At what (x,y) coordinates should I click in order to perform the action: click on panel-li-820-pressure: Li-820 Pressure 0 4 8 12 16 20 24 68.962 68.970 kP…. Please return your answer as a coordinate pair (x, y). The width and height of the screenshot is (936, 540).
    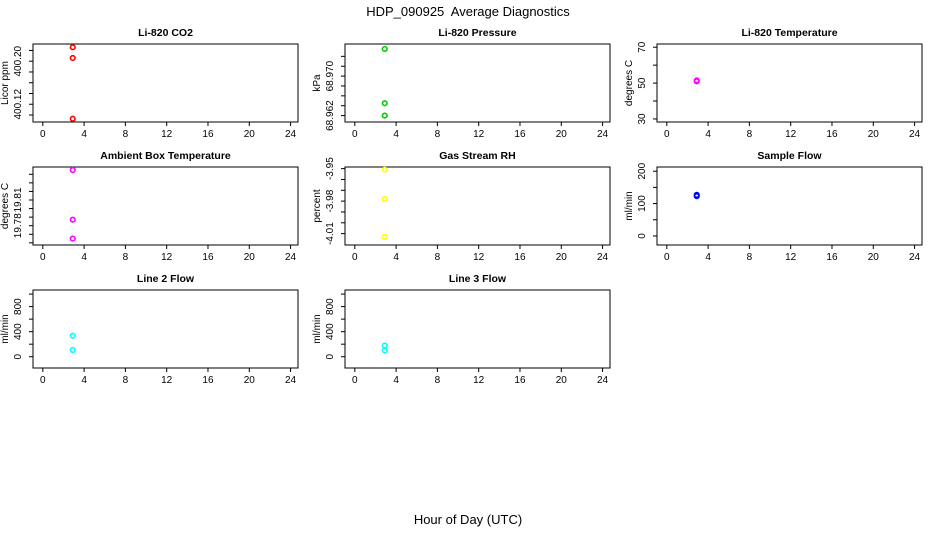
    Looking at the image, I should click on (468, 71).